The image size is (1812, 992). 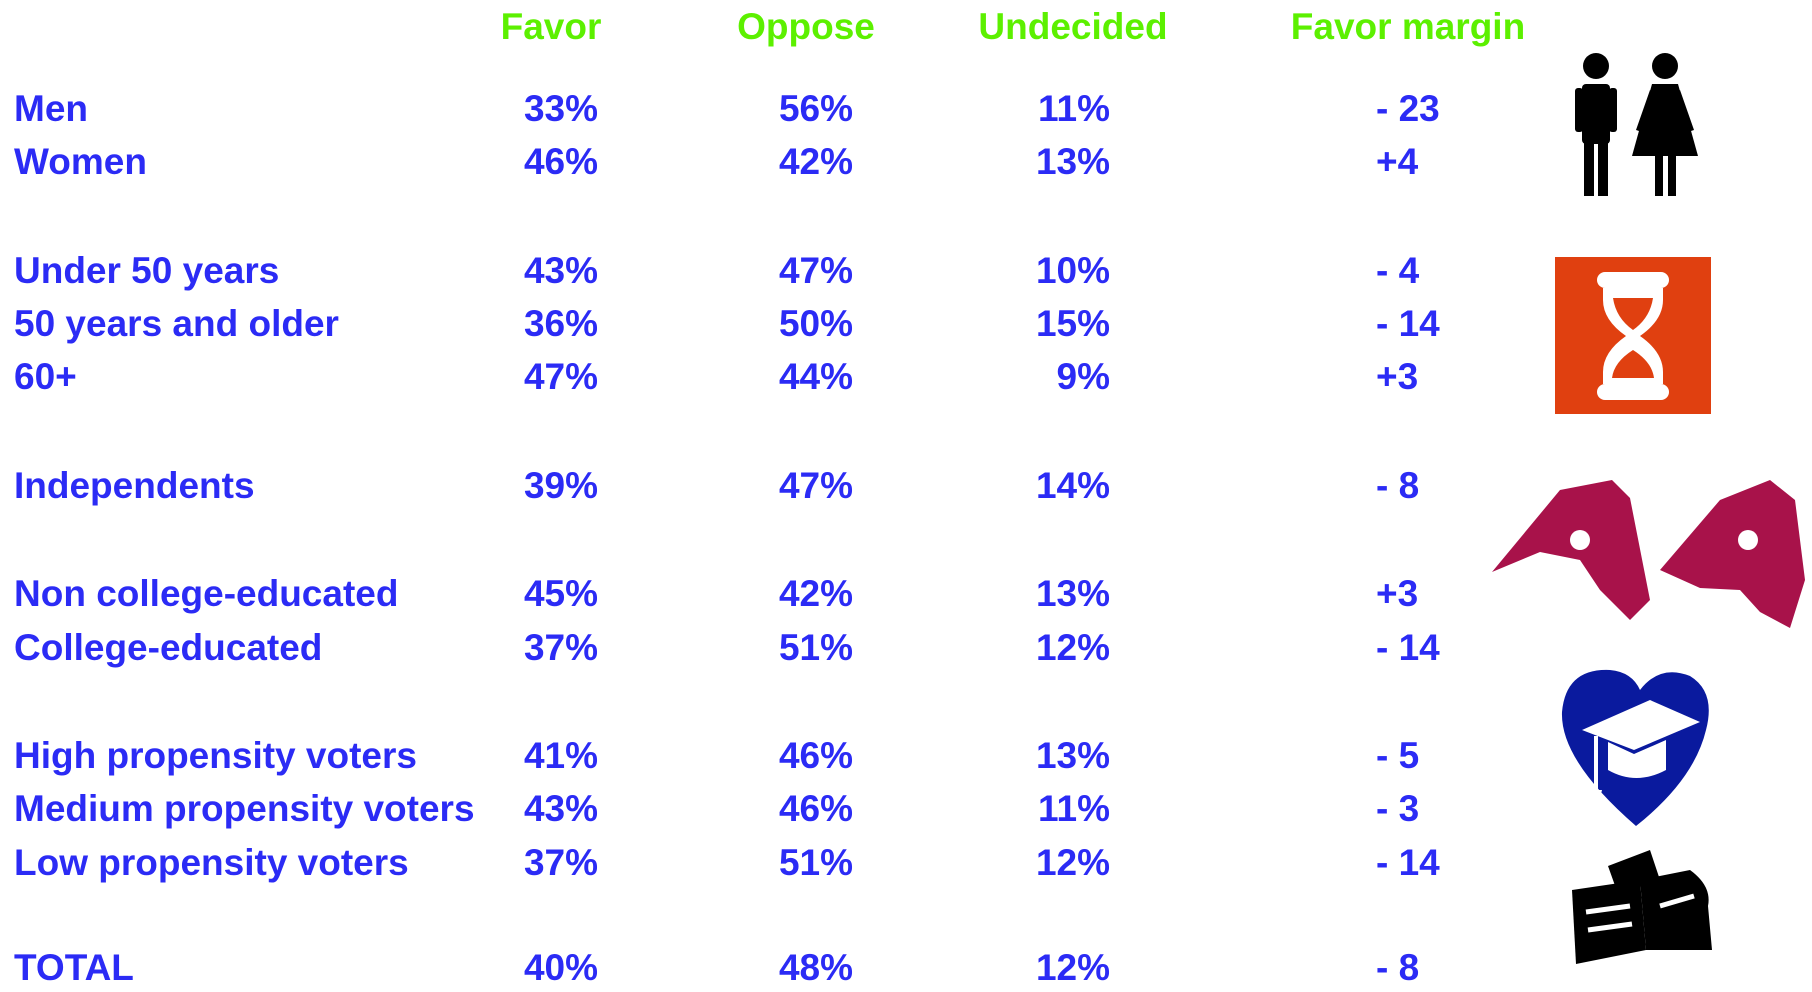 I want to click on margin-value: - 3, so click(x=1397, y=808).